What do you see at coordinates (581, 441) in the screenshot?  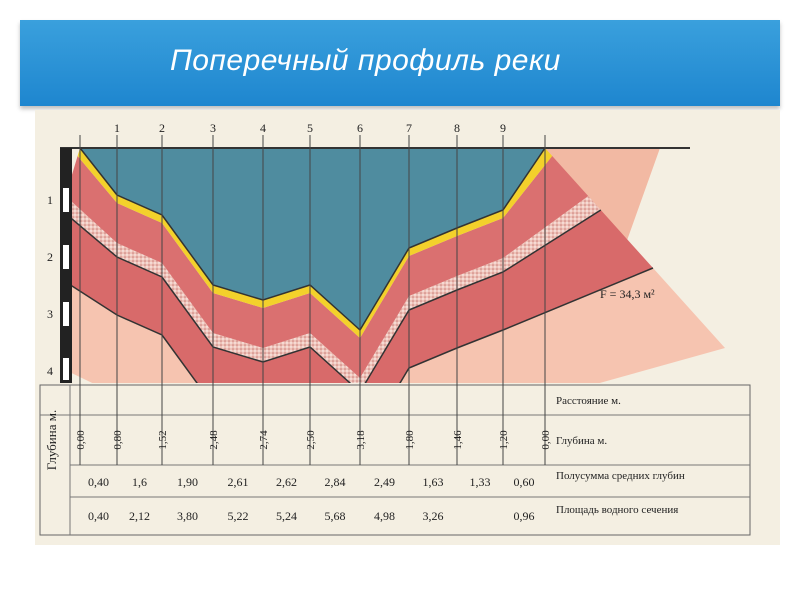 I see `row-label: Глубина м.` at bounding box center [581, 441].